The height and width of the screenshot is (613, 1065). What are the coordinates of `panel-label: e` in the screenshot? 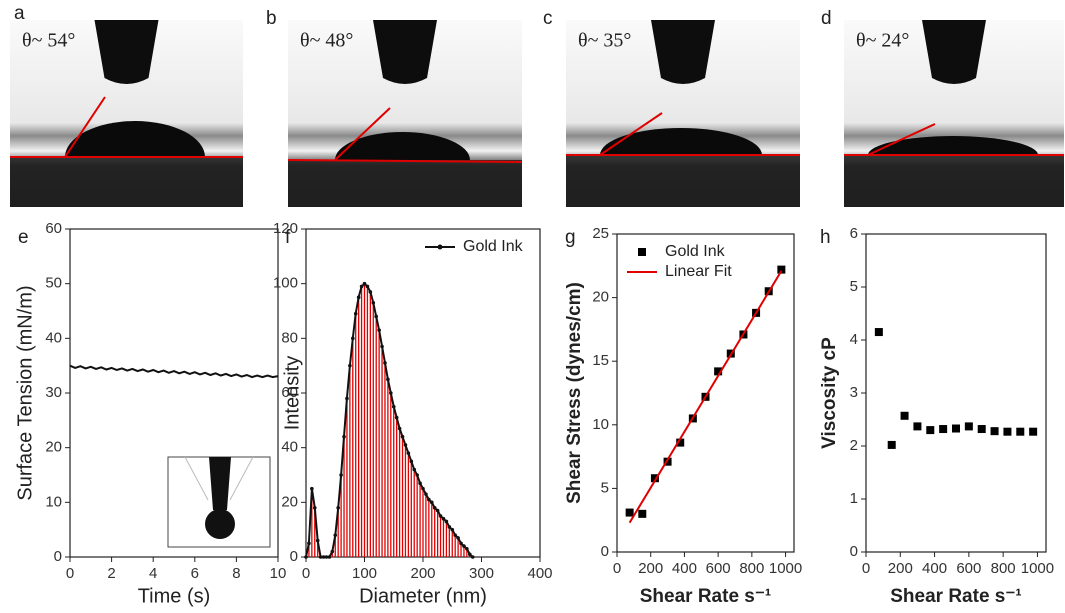 It's located at (23, 237).